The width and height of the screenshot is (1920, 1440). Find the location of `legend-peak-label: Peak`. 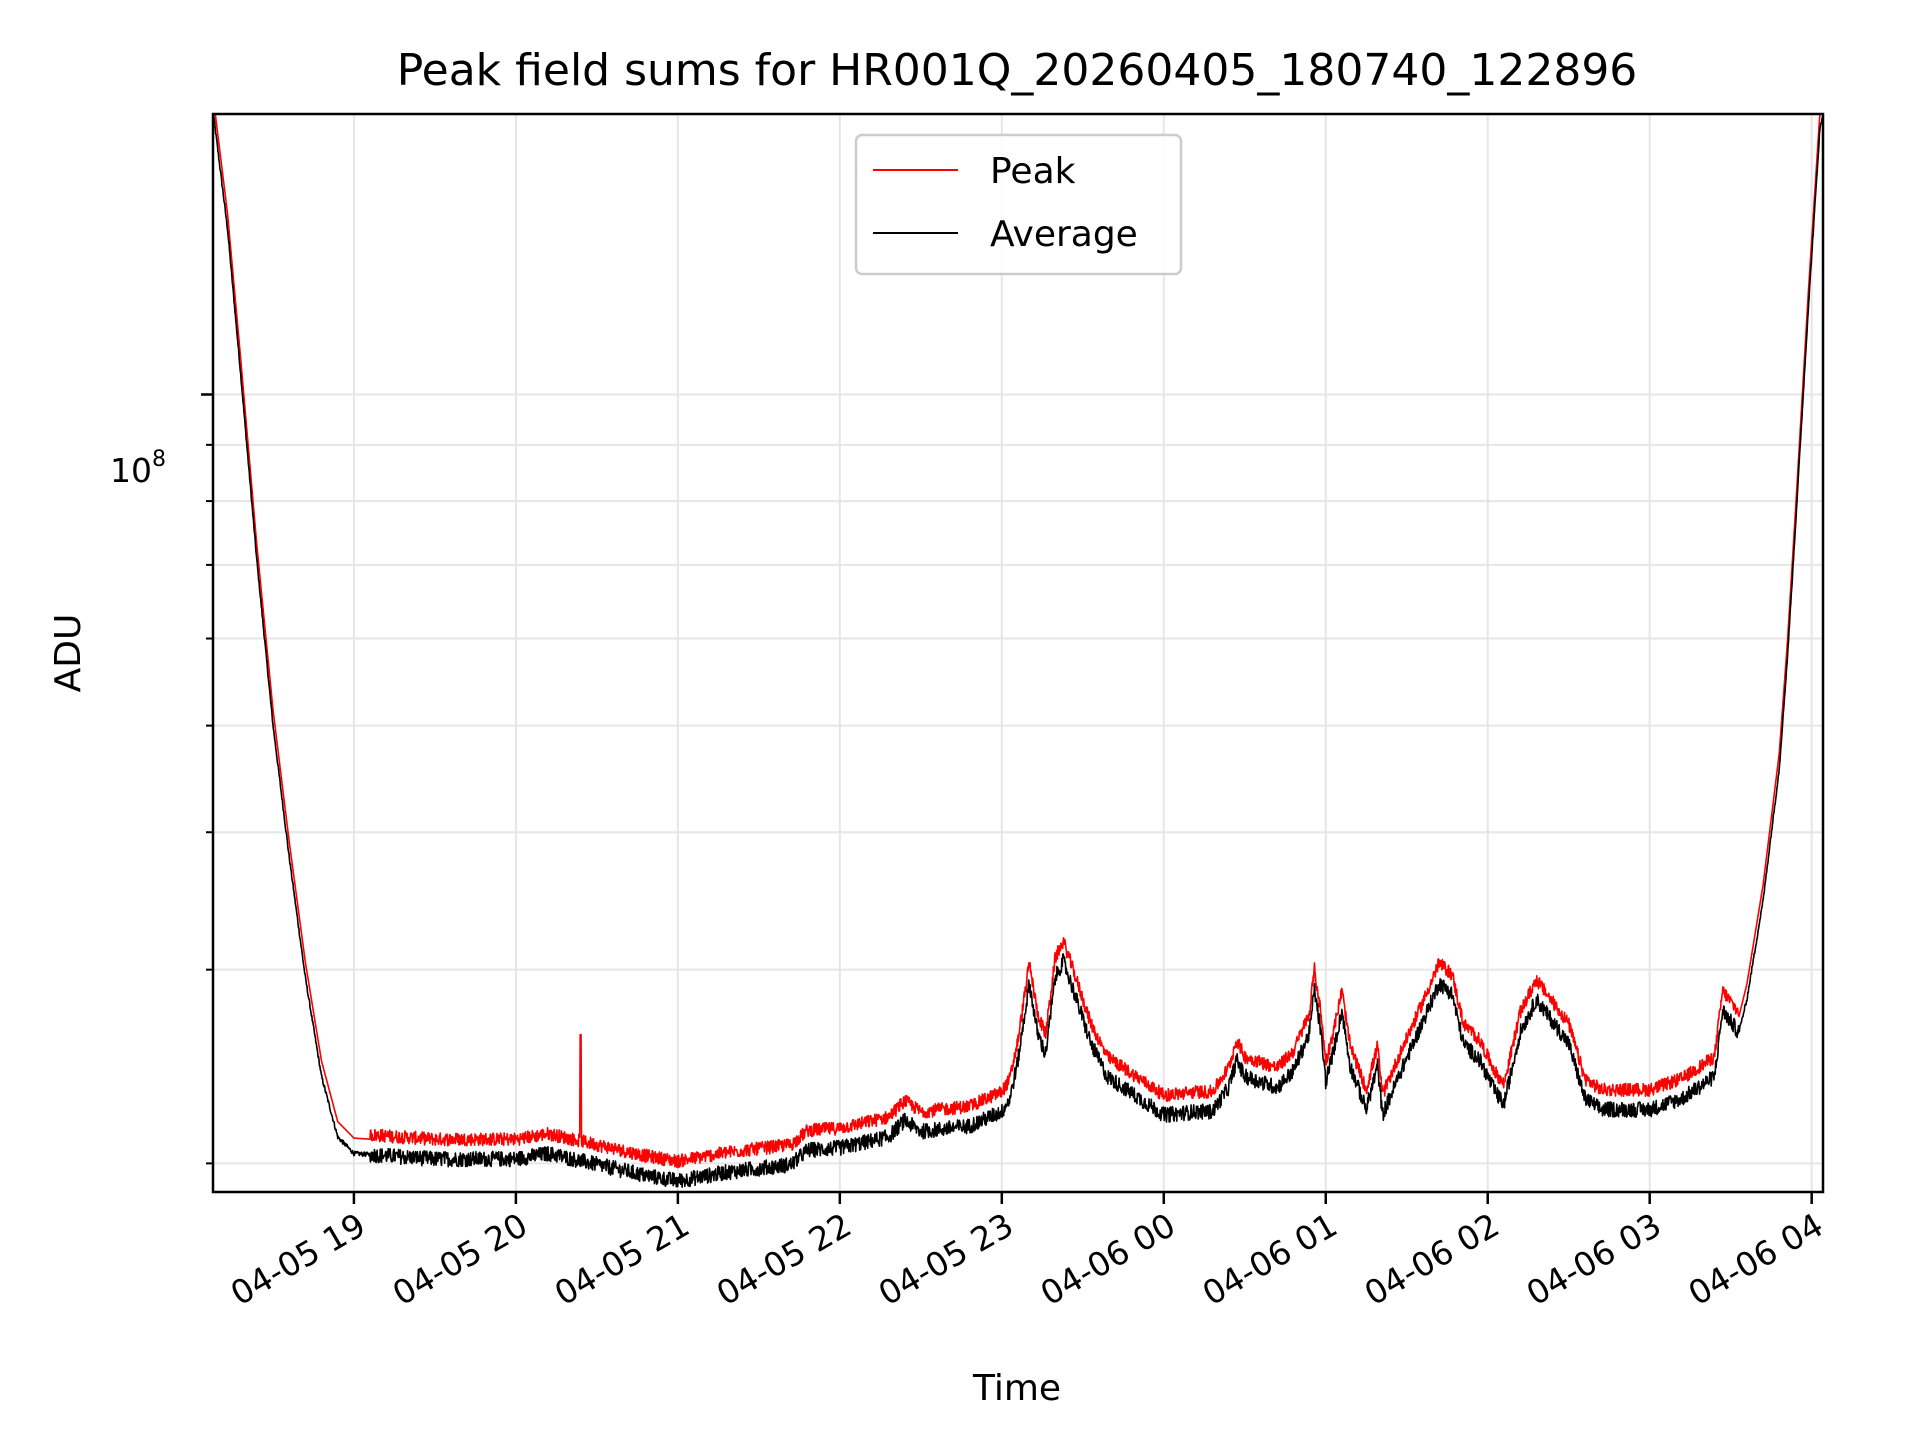

legend-peak-label: Peak is located at coordinates (1033, 171).